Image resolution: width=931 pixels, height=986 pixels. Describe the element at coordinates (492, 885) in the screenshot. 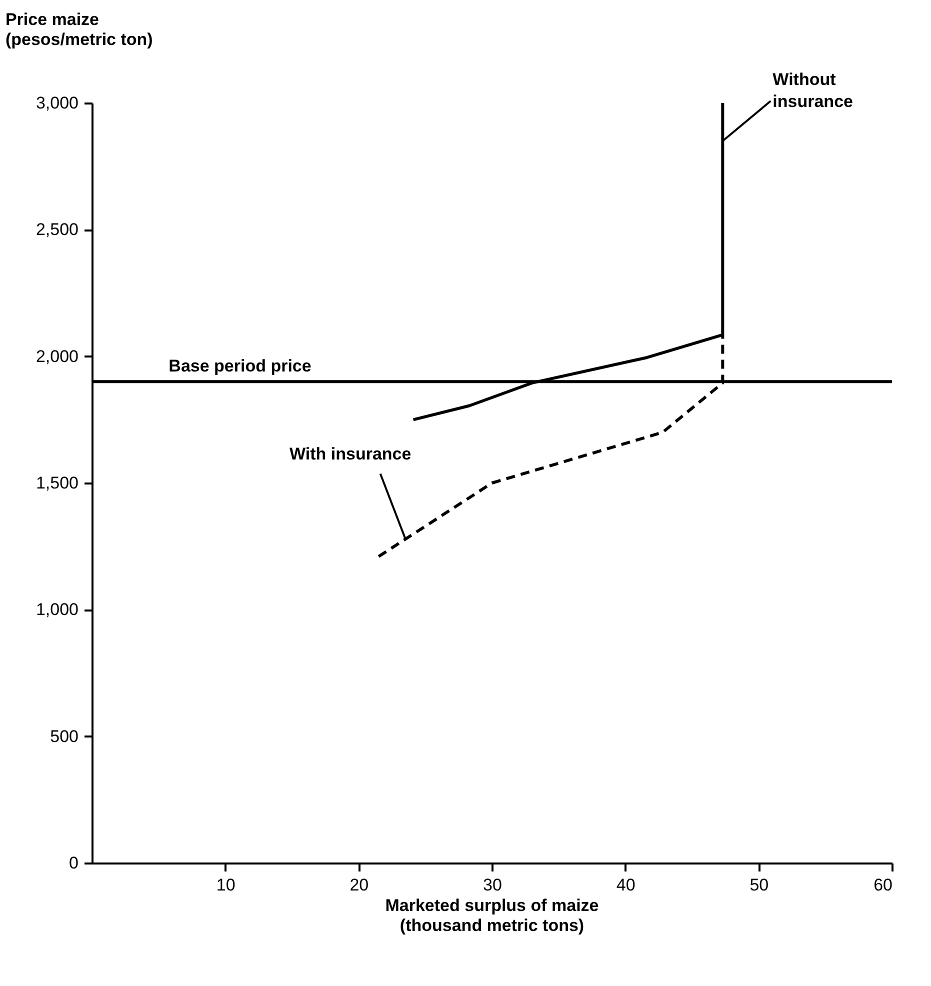

I see `x-tick-label: 30` at that location.